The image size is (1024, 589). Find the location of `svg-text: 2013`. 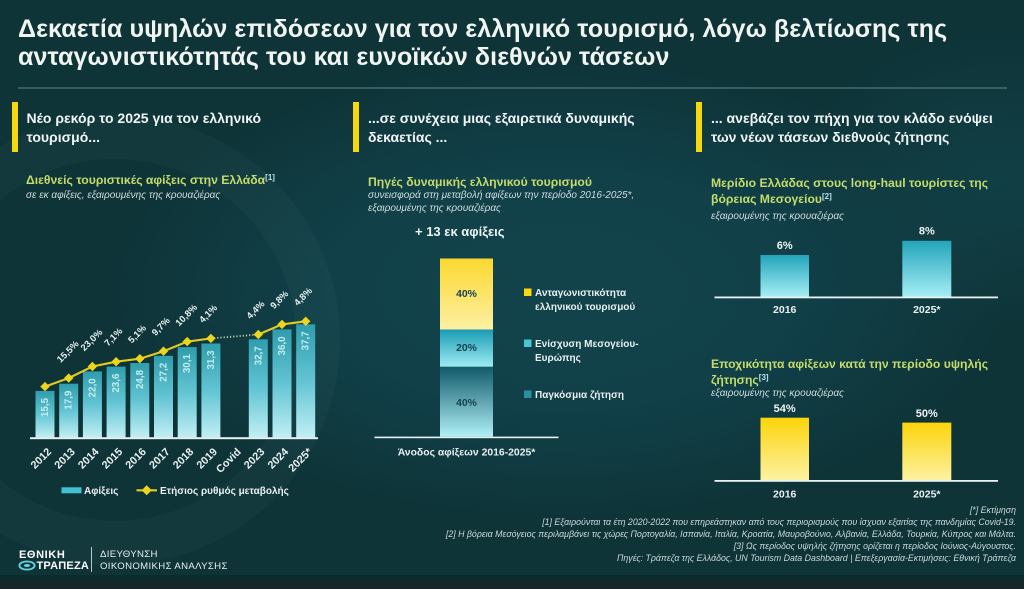

svg-text: 2013 is located at coordinates (64, 458).